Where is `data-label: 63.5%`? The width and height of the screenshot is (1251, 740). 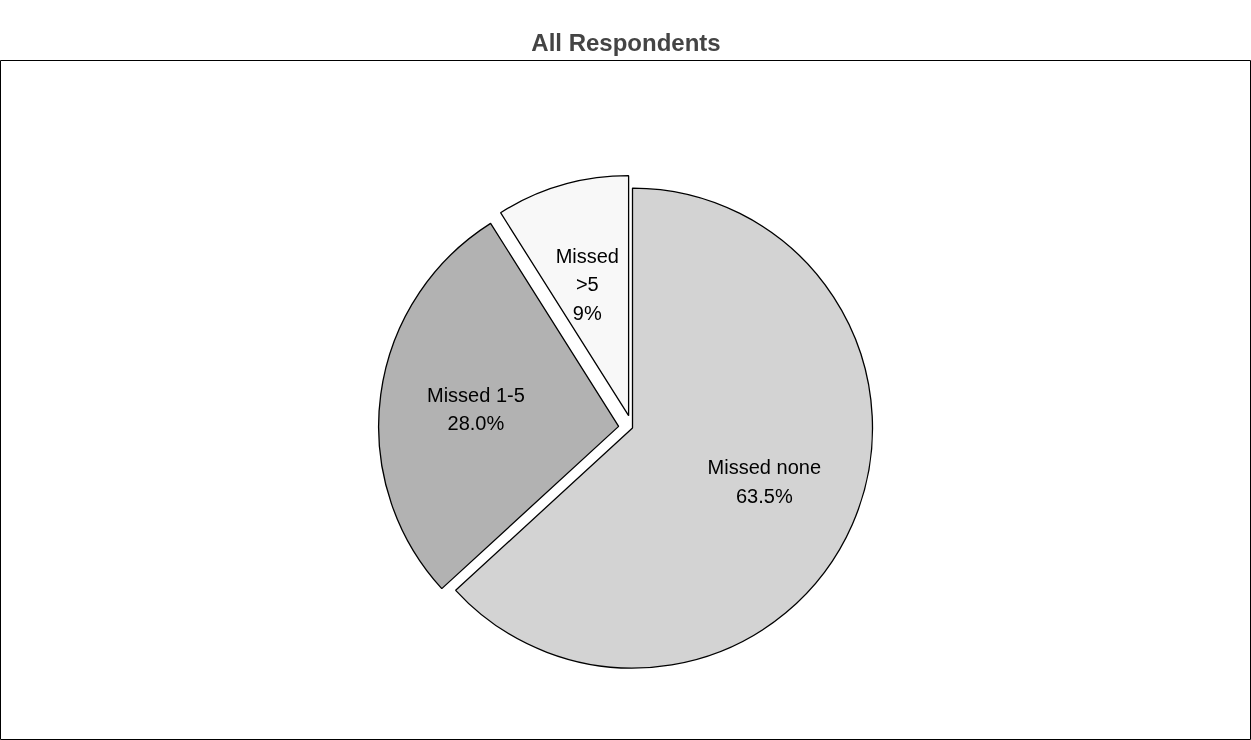
data-label: 63.5% is located at coordinates (764, 495).